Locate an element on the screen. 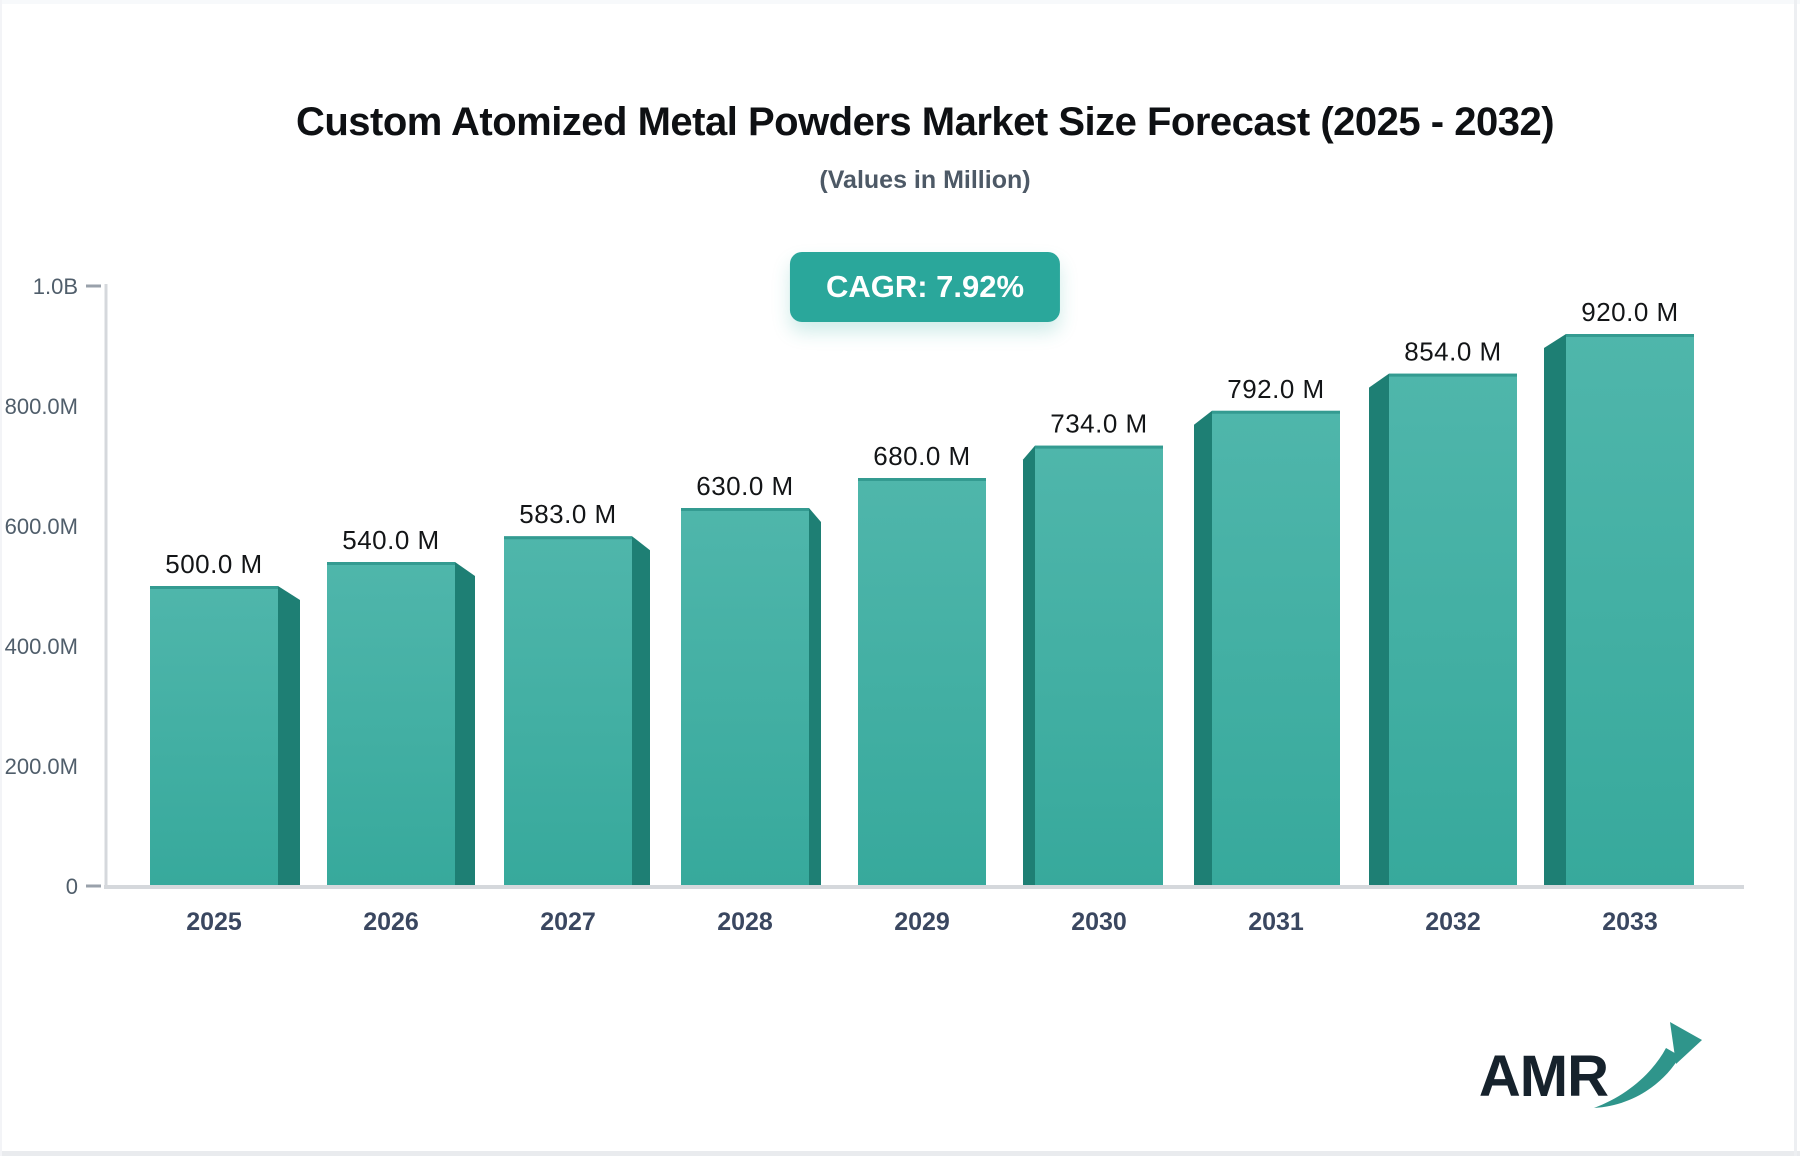 This screenshot has height=1156, width=1800. bar-2031 is located at coordinates (1276, 648).